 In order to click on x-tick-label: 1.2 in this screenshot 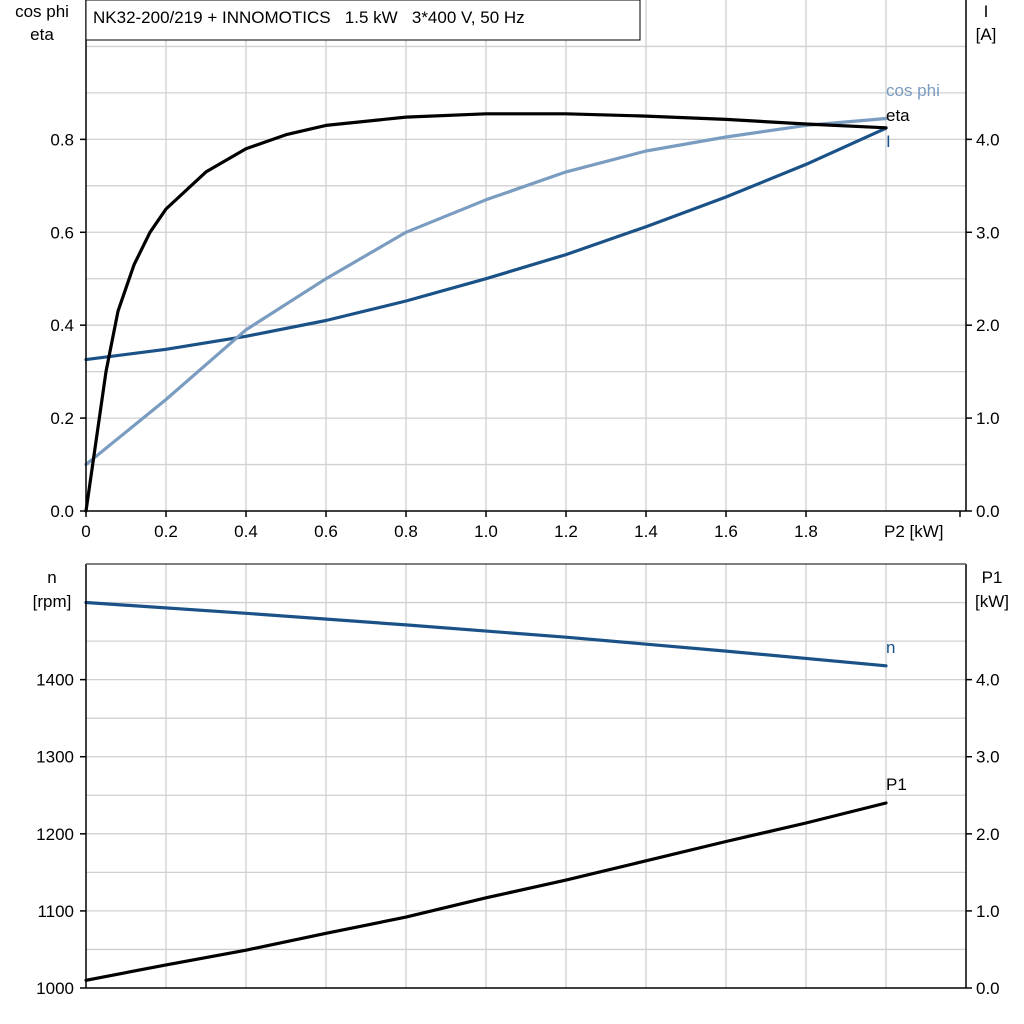, I will do `click(566, 531)`.